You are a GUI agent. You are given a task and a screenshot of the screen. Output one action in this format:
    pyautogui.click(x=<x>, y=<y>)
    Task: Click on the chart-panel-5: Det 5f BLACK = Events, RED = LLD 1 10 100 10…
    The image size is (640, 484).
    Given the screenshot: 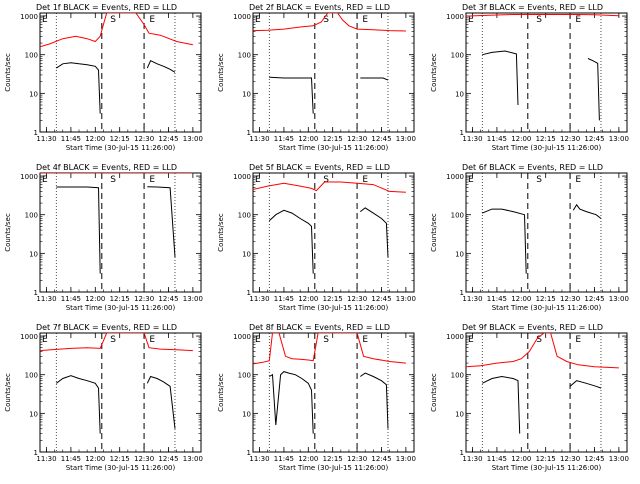 What is the action you would take?
    pyautogui.click(x=316, y=237)
    